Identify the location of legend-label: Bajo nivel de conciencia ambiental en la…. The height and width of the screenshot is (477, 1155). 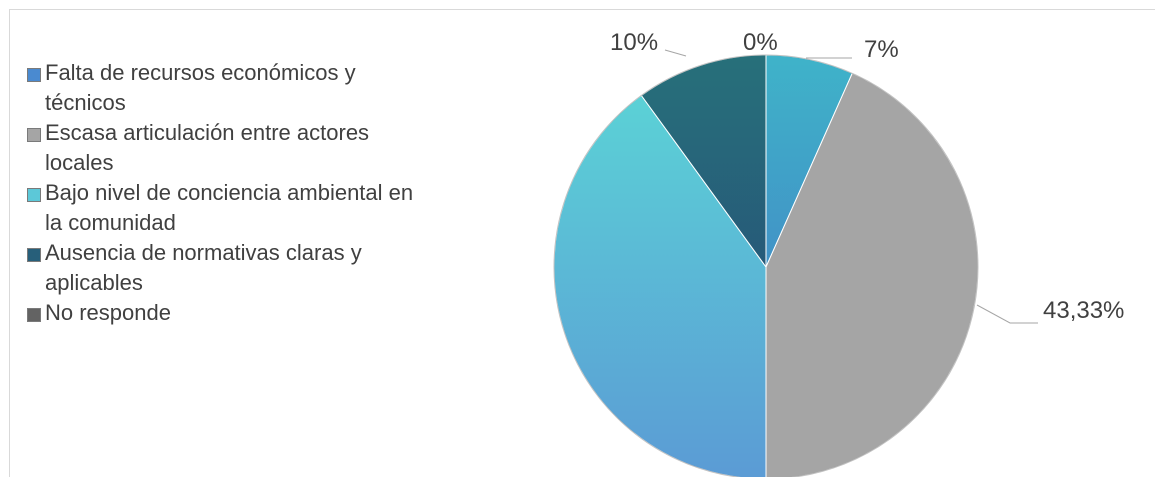
(229, 207).